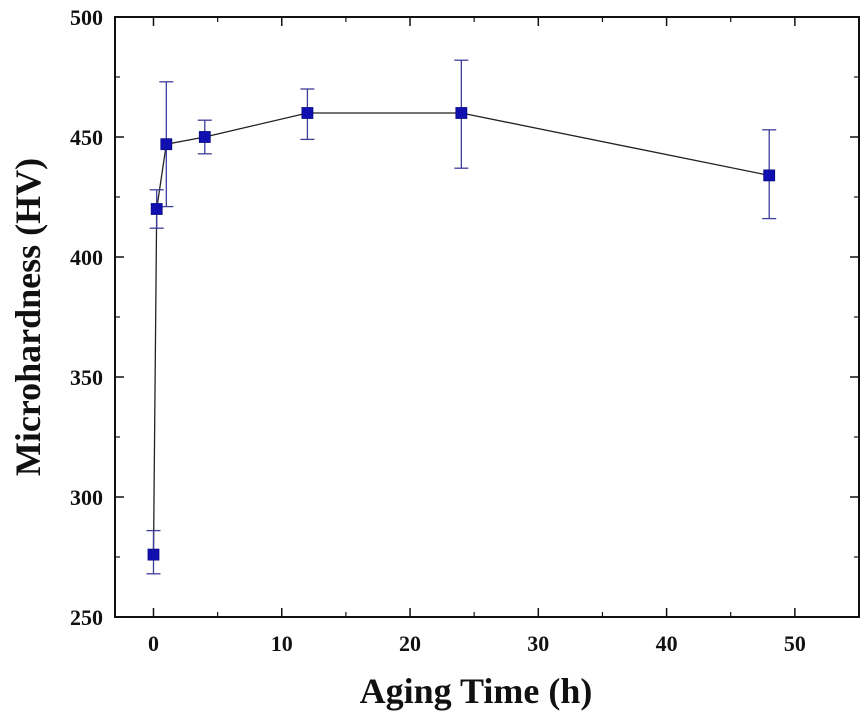  I want to click on x-axis-title: Aging Time (h), so click(476, 691).